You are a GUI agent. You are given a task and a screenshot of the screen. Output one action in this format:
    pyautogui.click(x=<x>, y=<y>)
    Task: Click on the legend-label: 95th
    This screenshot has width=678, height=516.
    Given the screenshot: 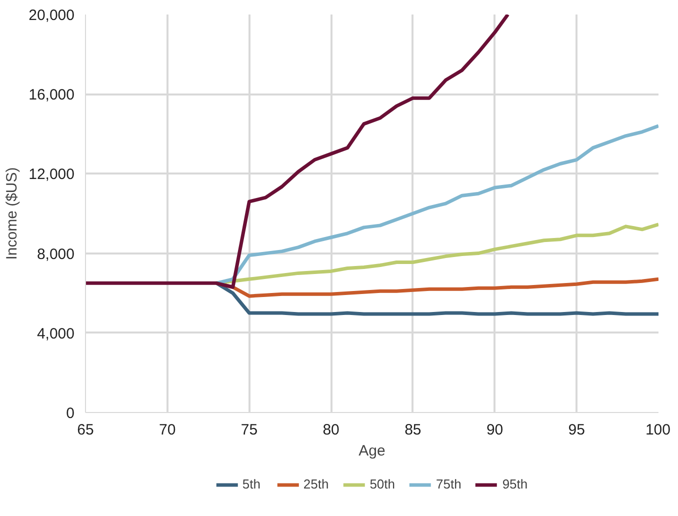 What is the action you would take?
    pyautogui.click(x=515, y=484)
    